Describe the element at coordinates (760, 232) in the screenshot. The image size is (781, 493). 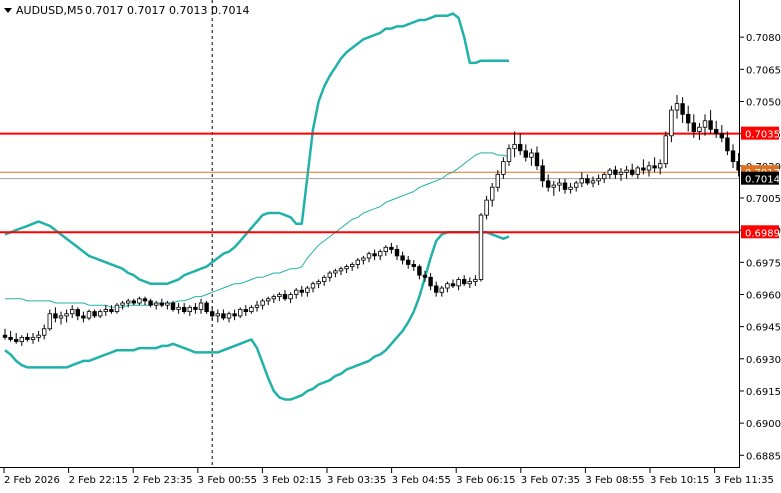
I see `level-tag-2-bg` at that location.